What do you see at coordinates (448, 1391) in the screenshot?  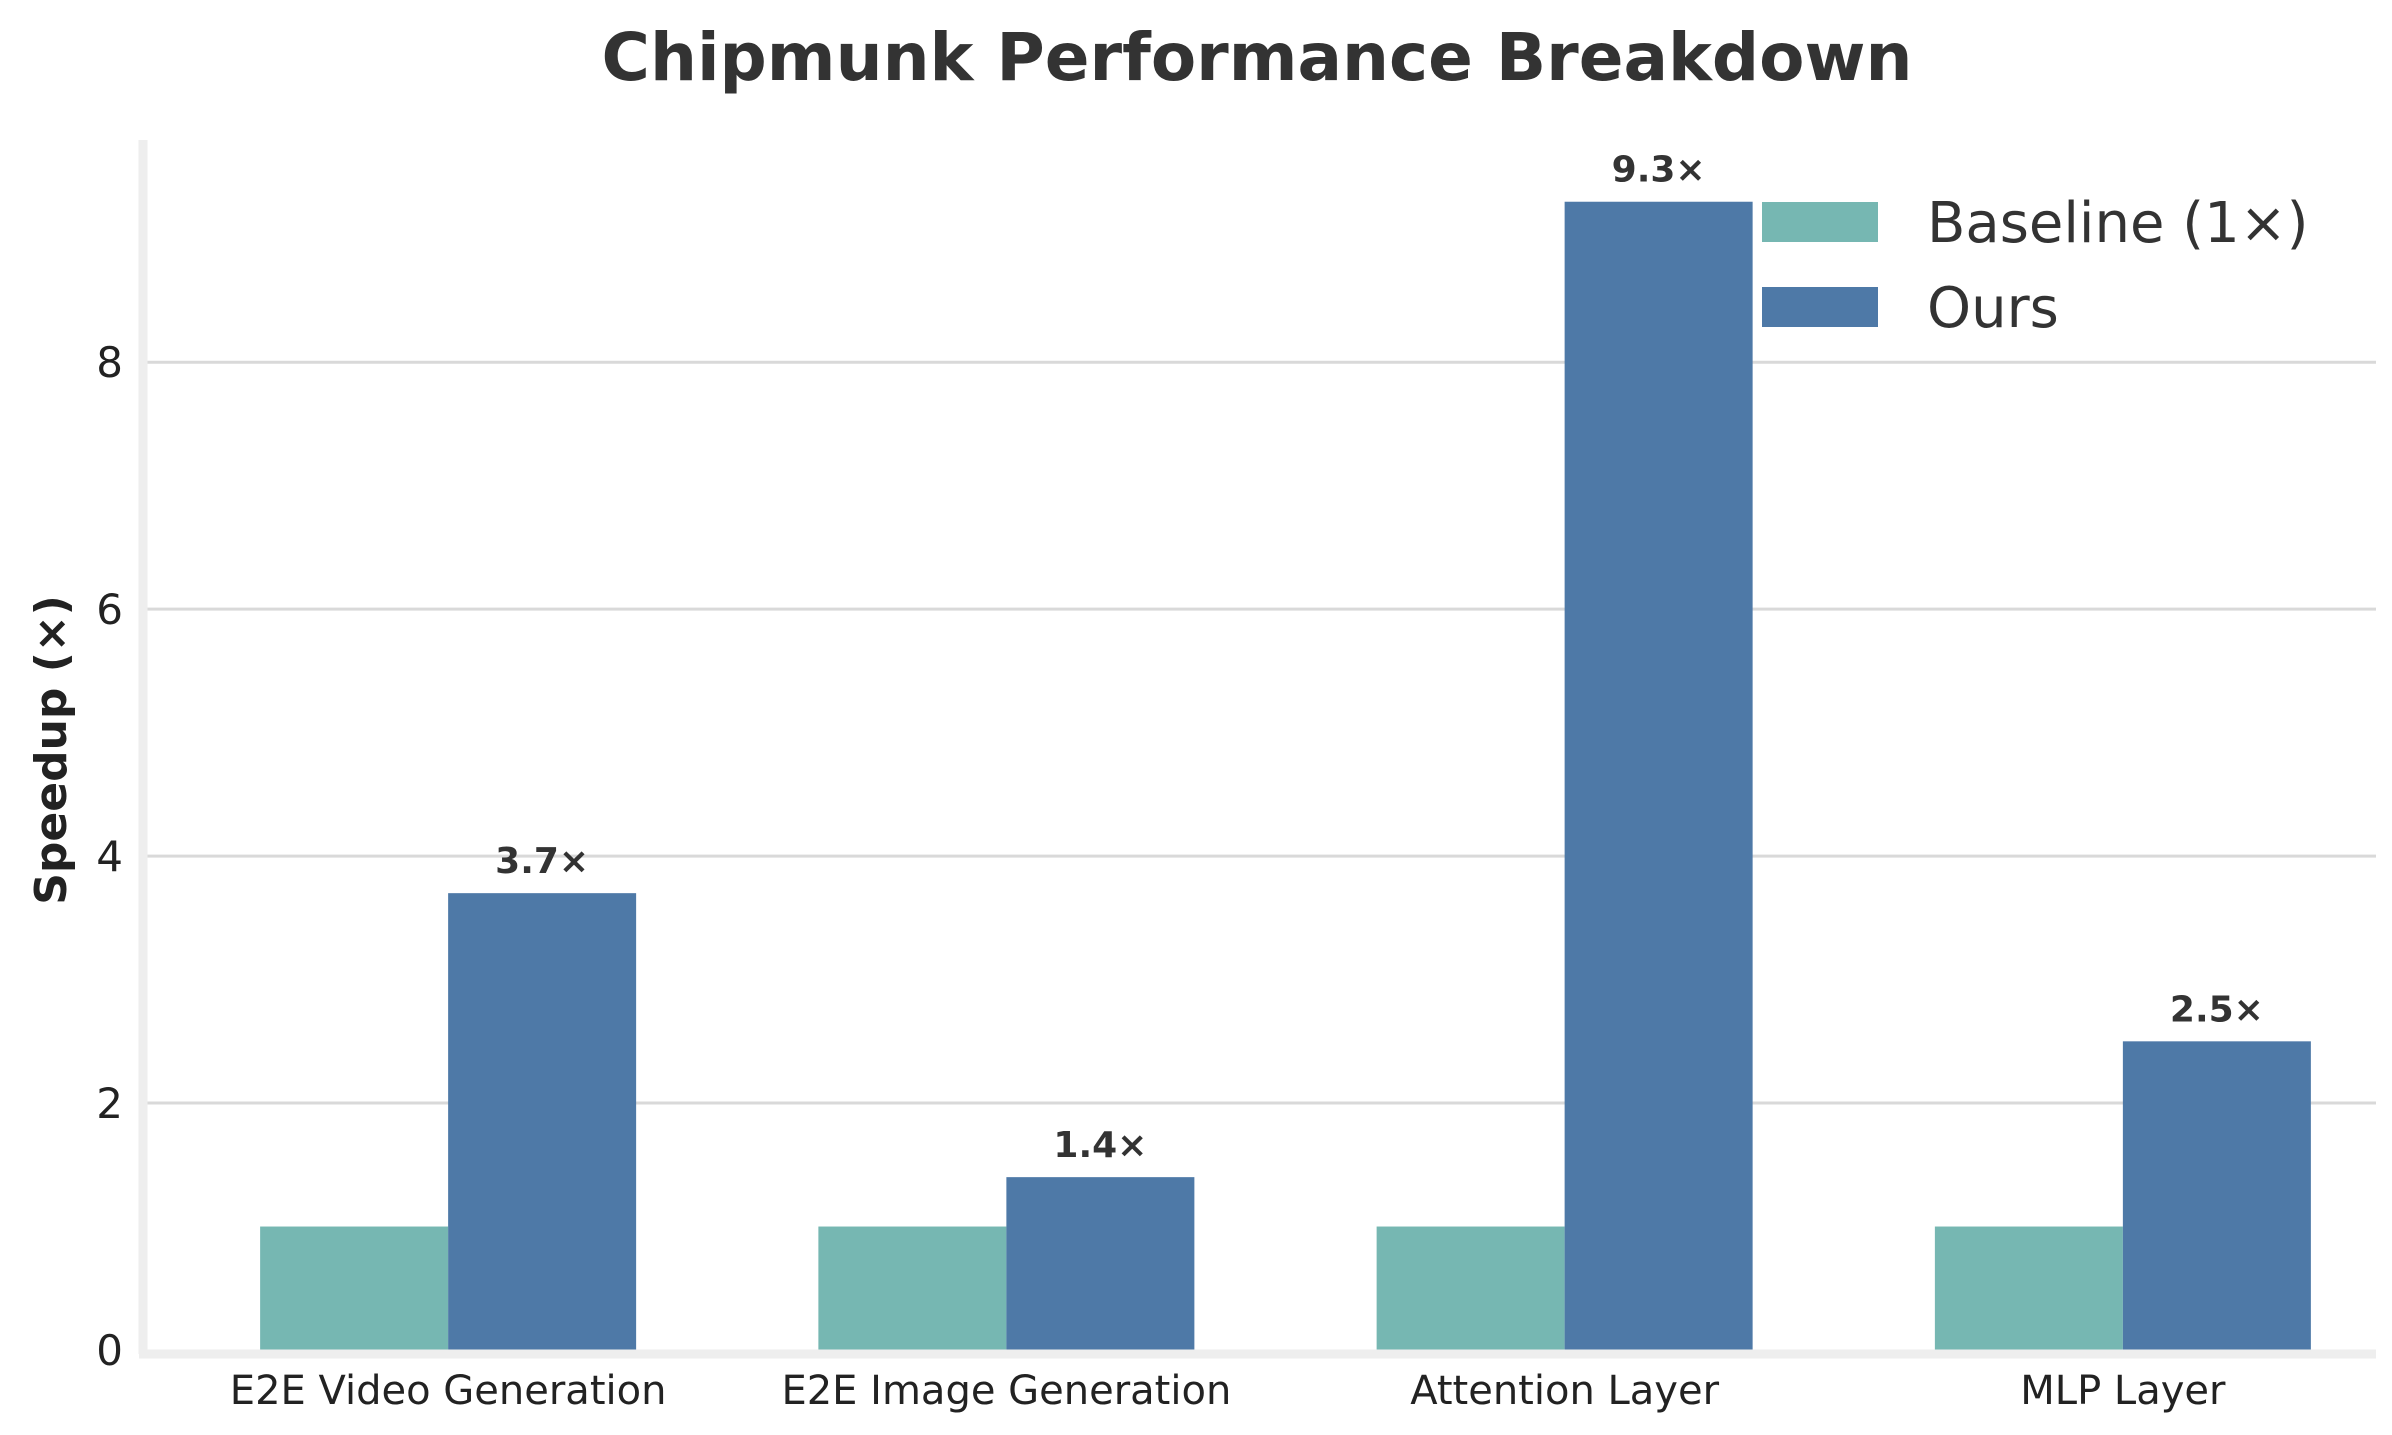 I see `x-tick-label: E2E Video Generation` at bounding box center [448, 1391].